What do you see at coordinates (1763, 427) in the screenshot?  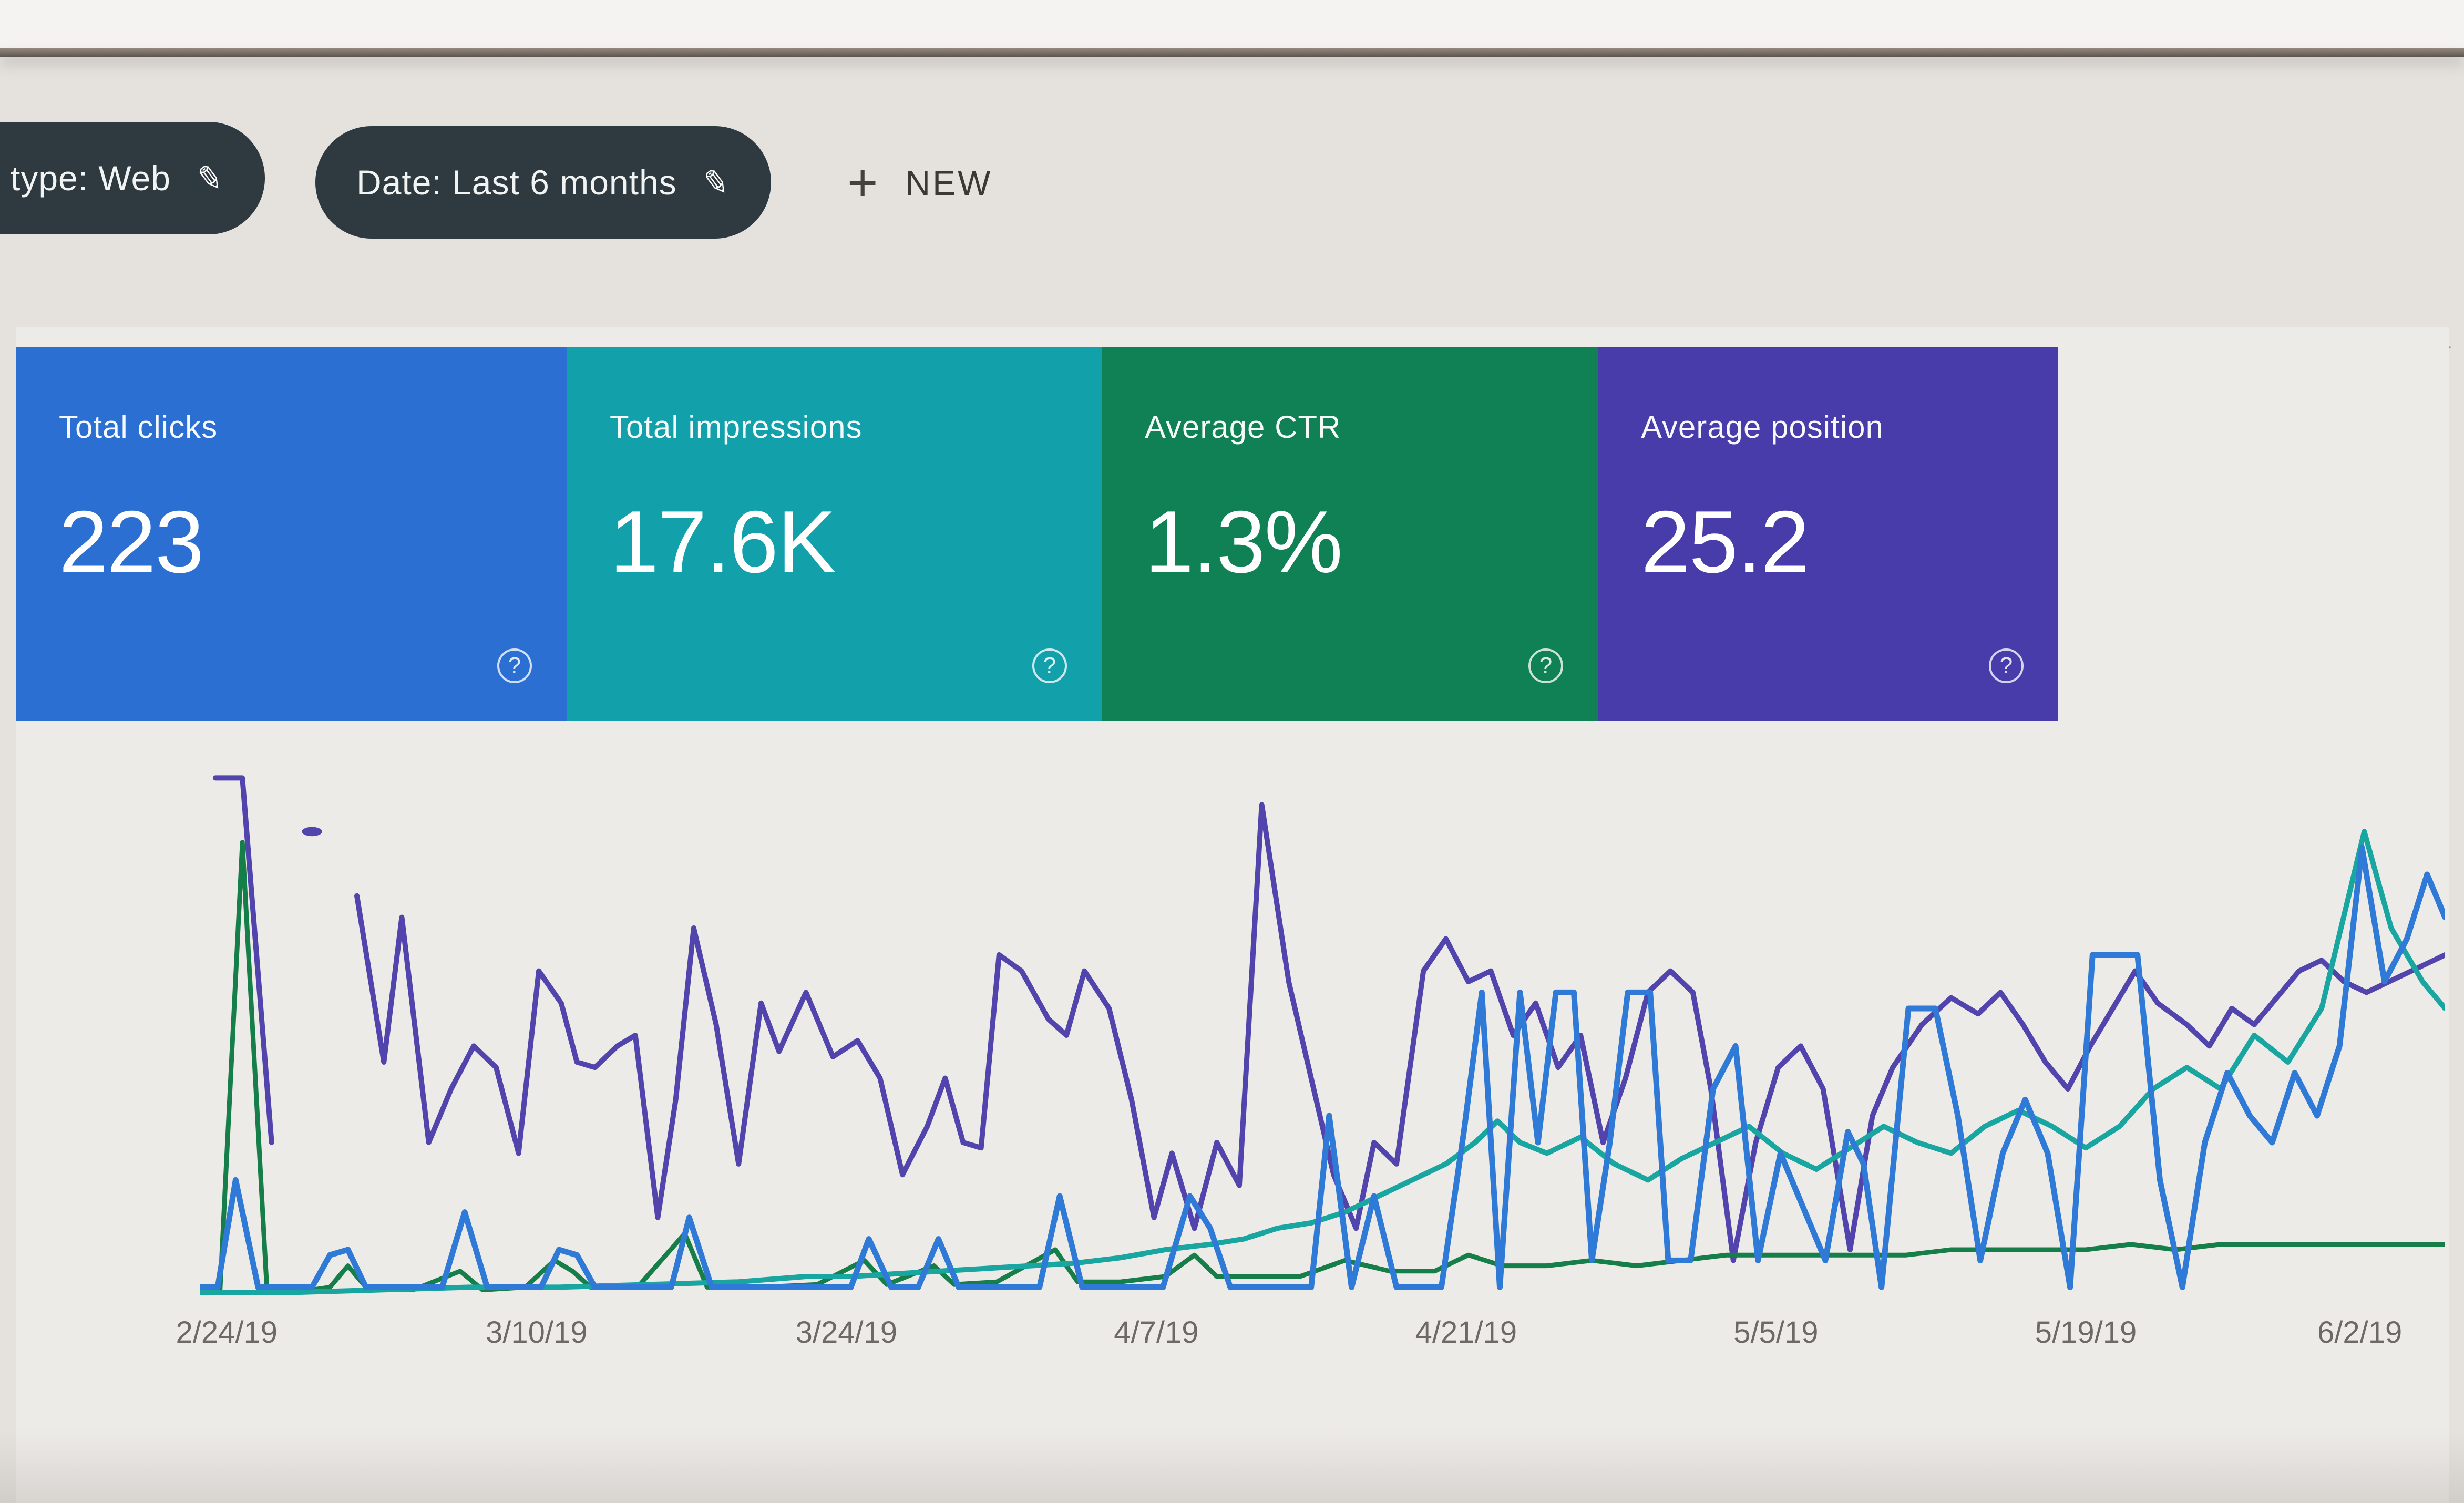 I see `card-label: Average position` at bounding box center [1763, 427].